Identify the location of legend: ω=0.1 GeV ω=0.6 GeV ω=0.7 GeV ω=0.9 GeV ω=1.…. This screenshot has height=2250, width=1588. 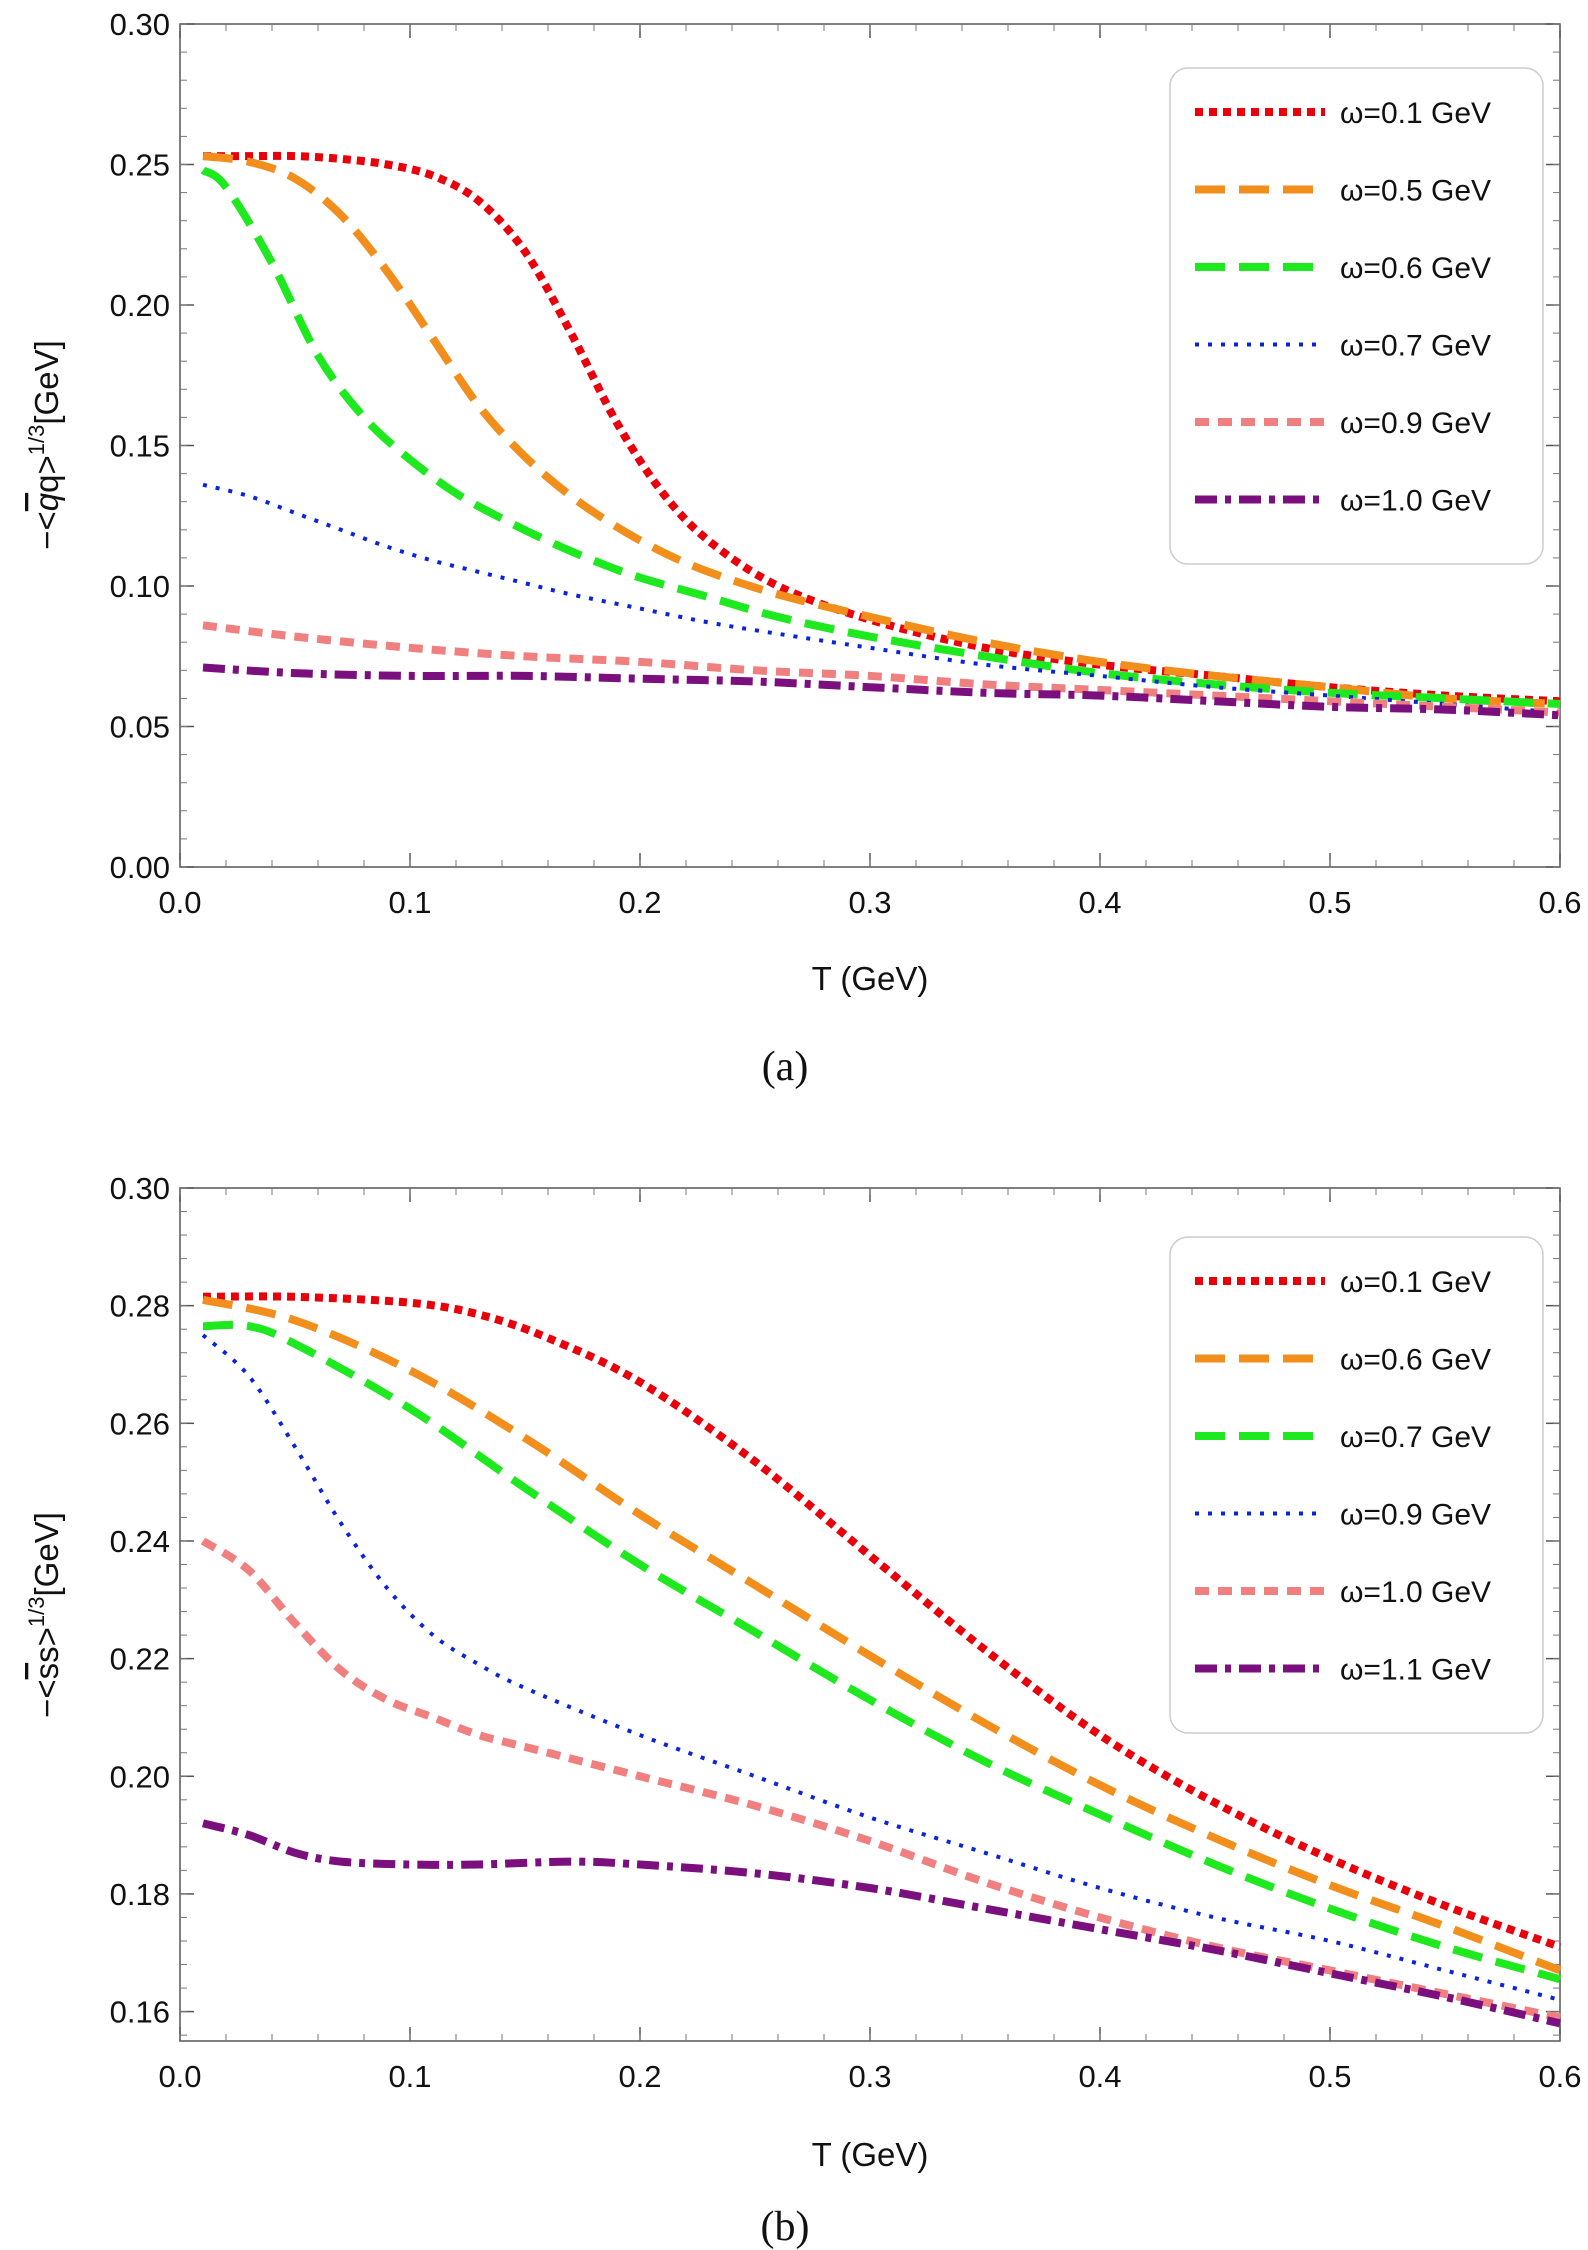
(1343, 1476).